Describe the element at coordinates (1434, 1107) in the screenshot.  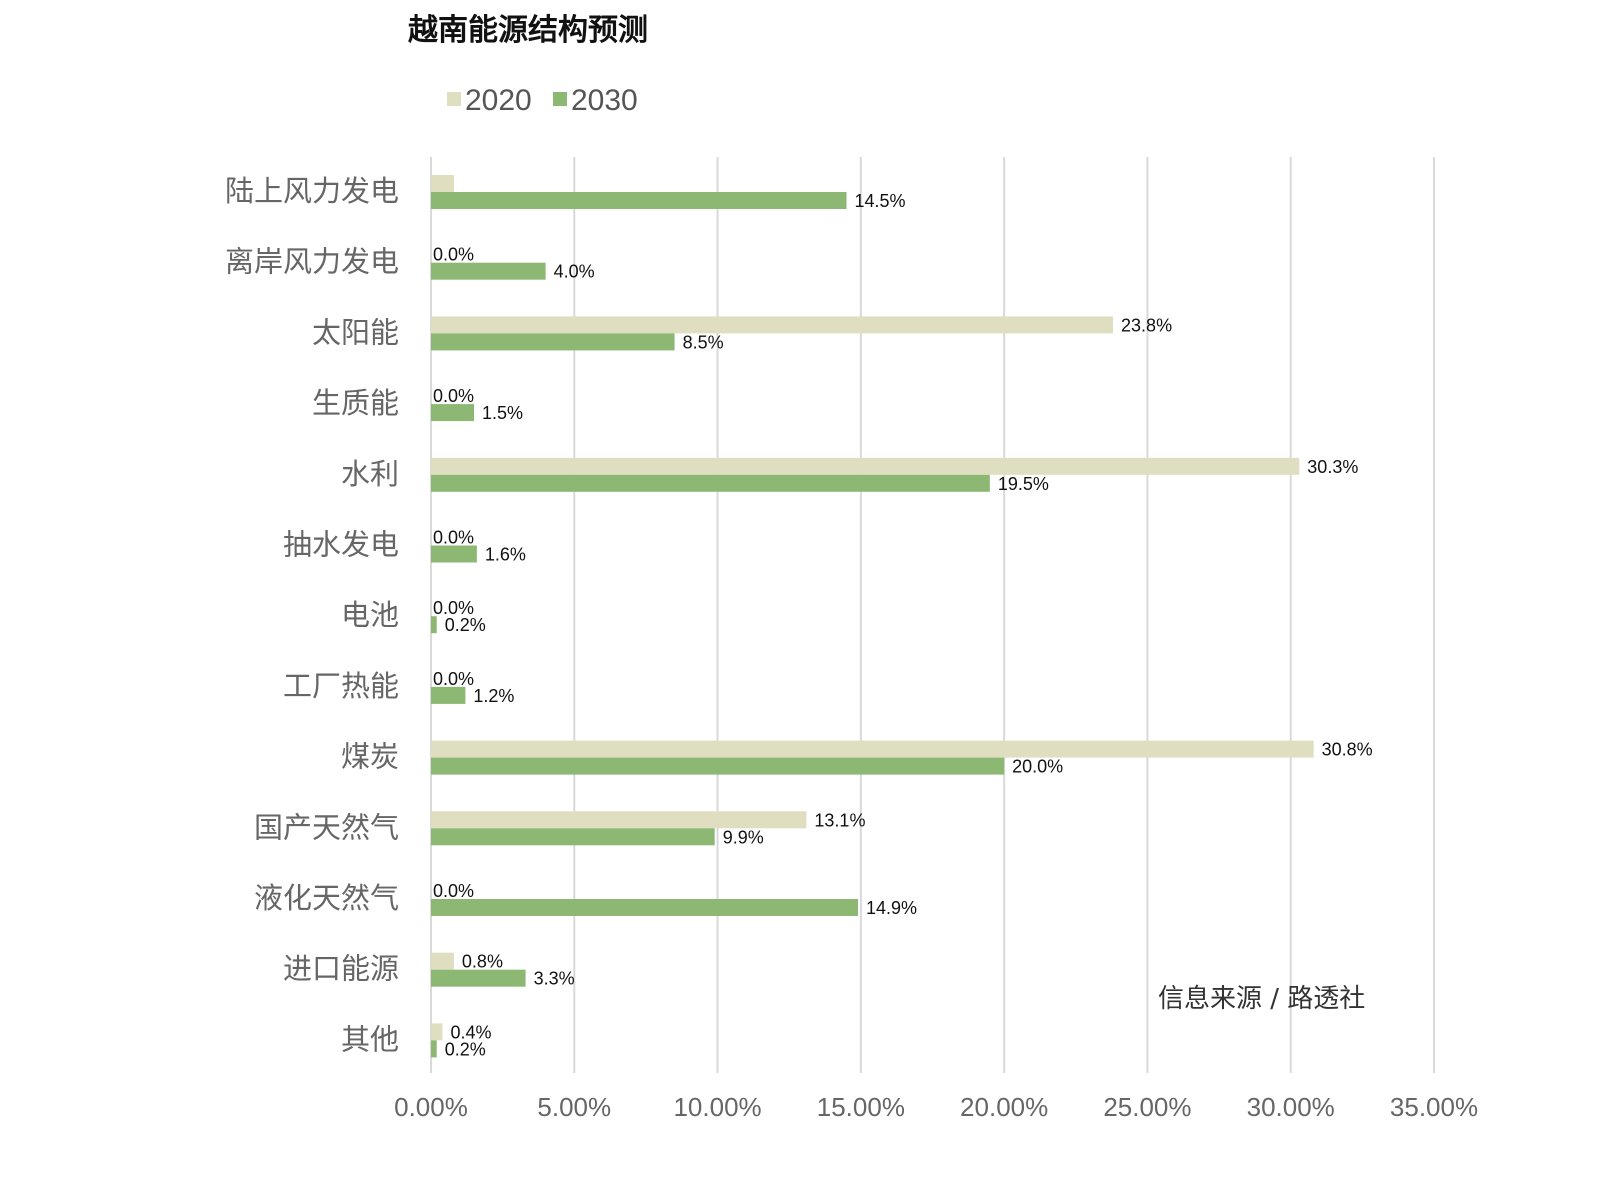
I see `x-tick-label: 35.00%` at that location.